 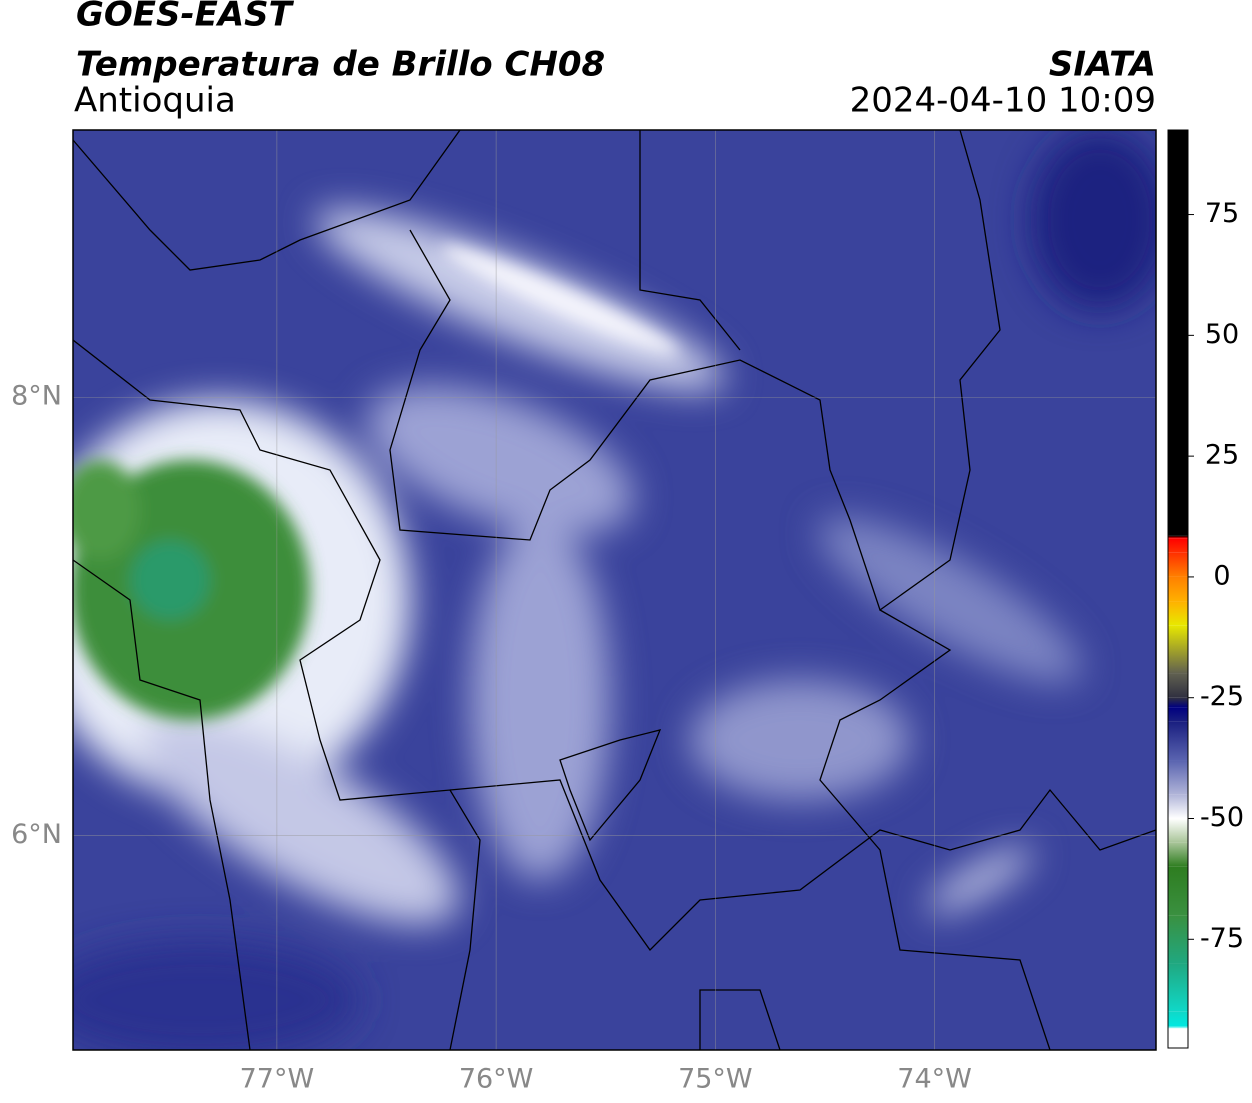 What do you see at coordinates (1222, 938) in the screenshot?
I see `colorbar-tick-label: -75` at bounding box center [1222, 938].